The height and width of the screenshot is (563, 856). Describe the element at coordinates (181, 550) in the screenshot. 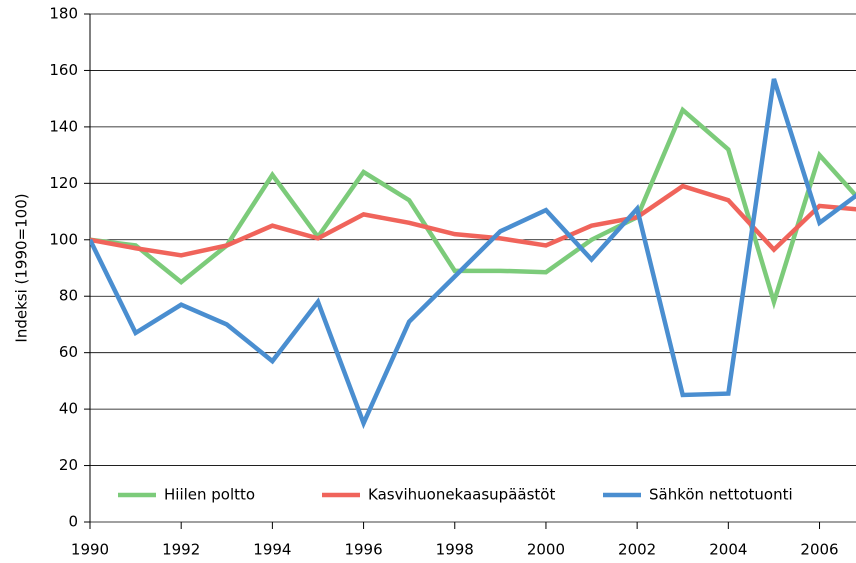

I see `x-tick-label: 1992` at that location.